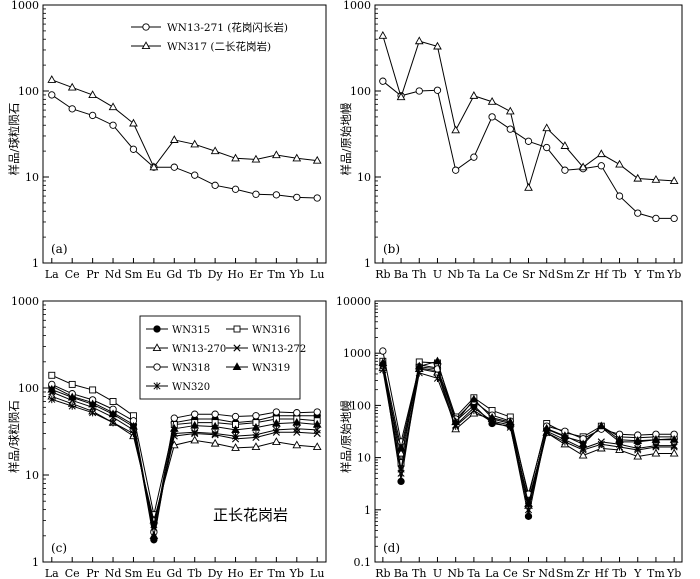 The width and height of the screenshot is (700, 579). Describe the element at coordinates (317, 274) in the screenshot. I see `x-tick-label: Lu` at that location.